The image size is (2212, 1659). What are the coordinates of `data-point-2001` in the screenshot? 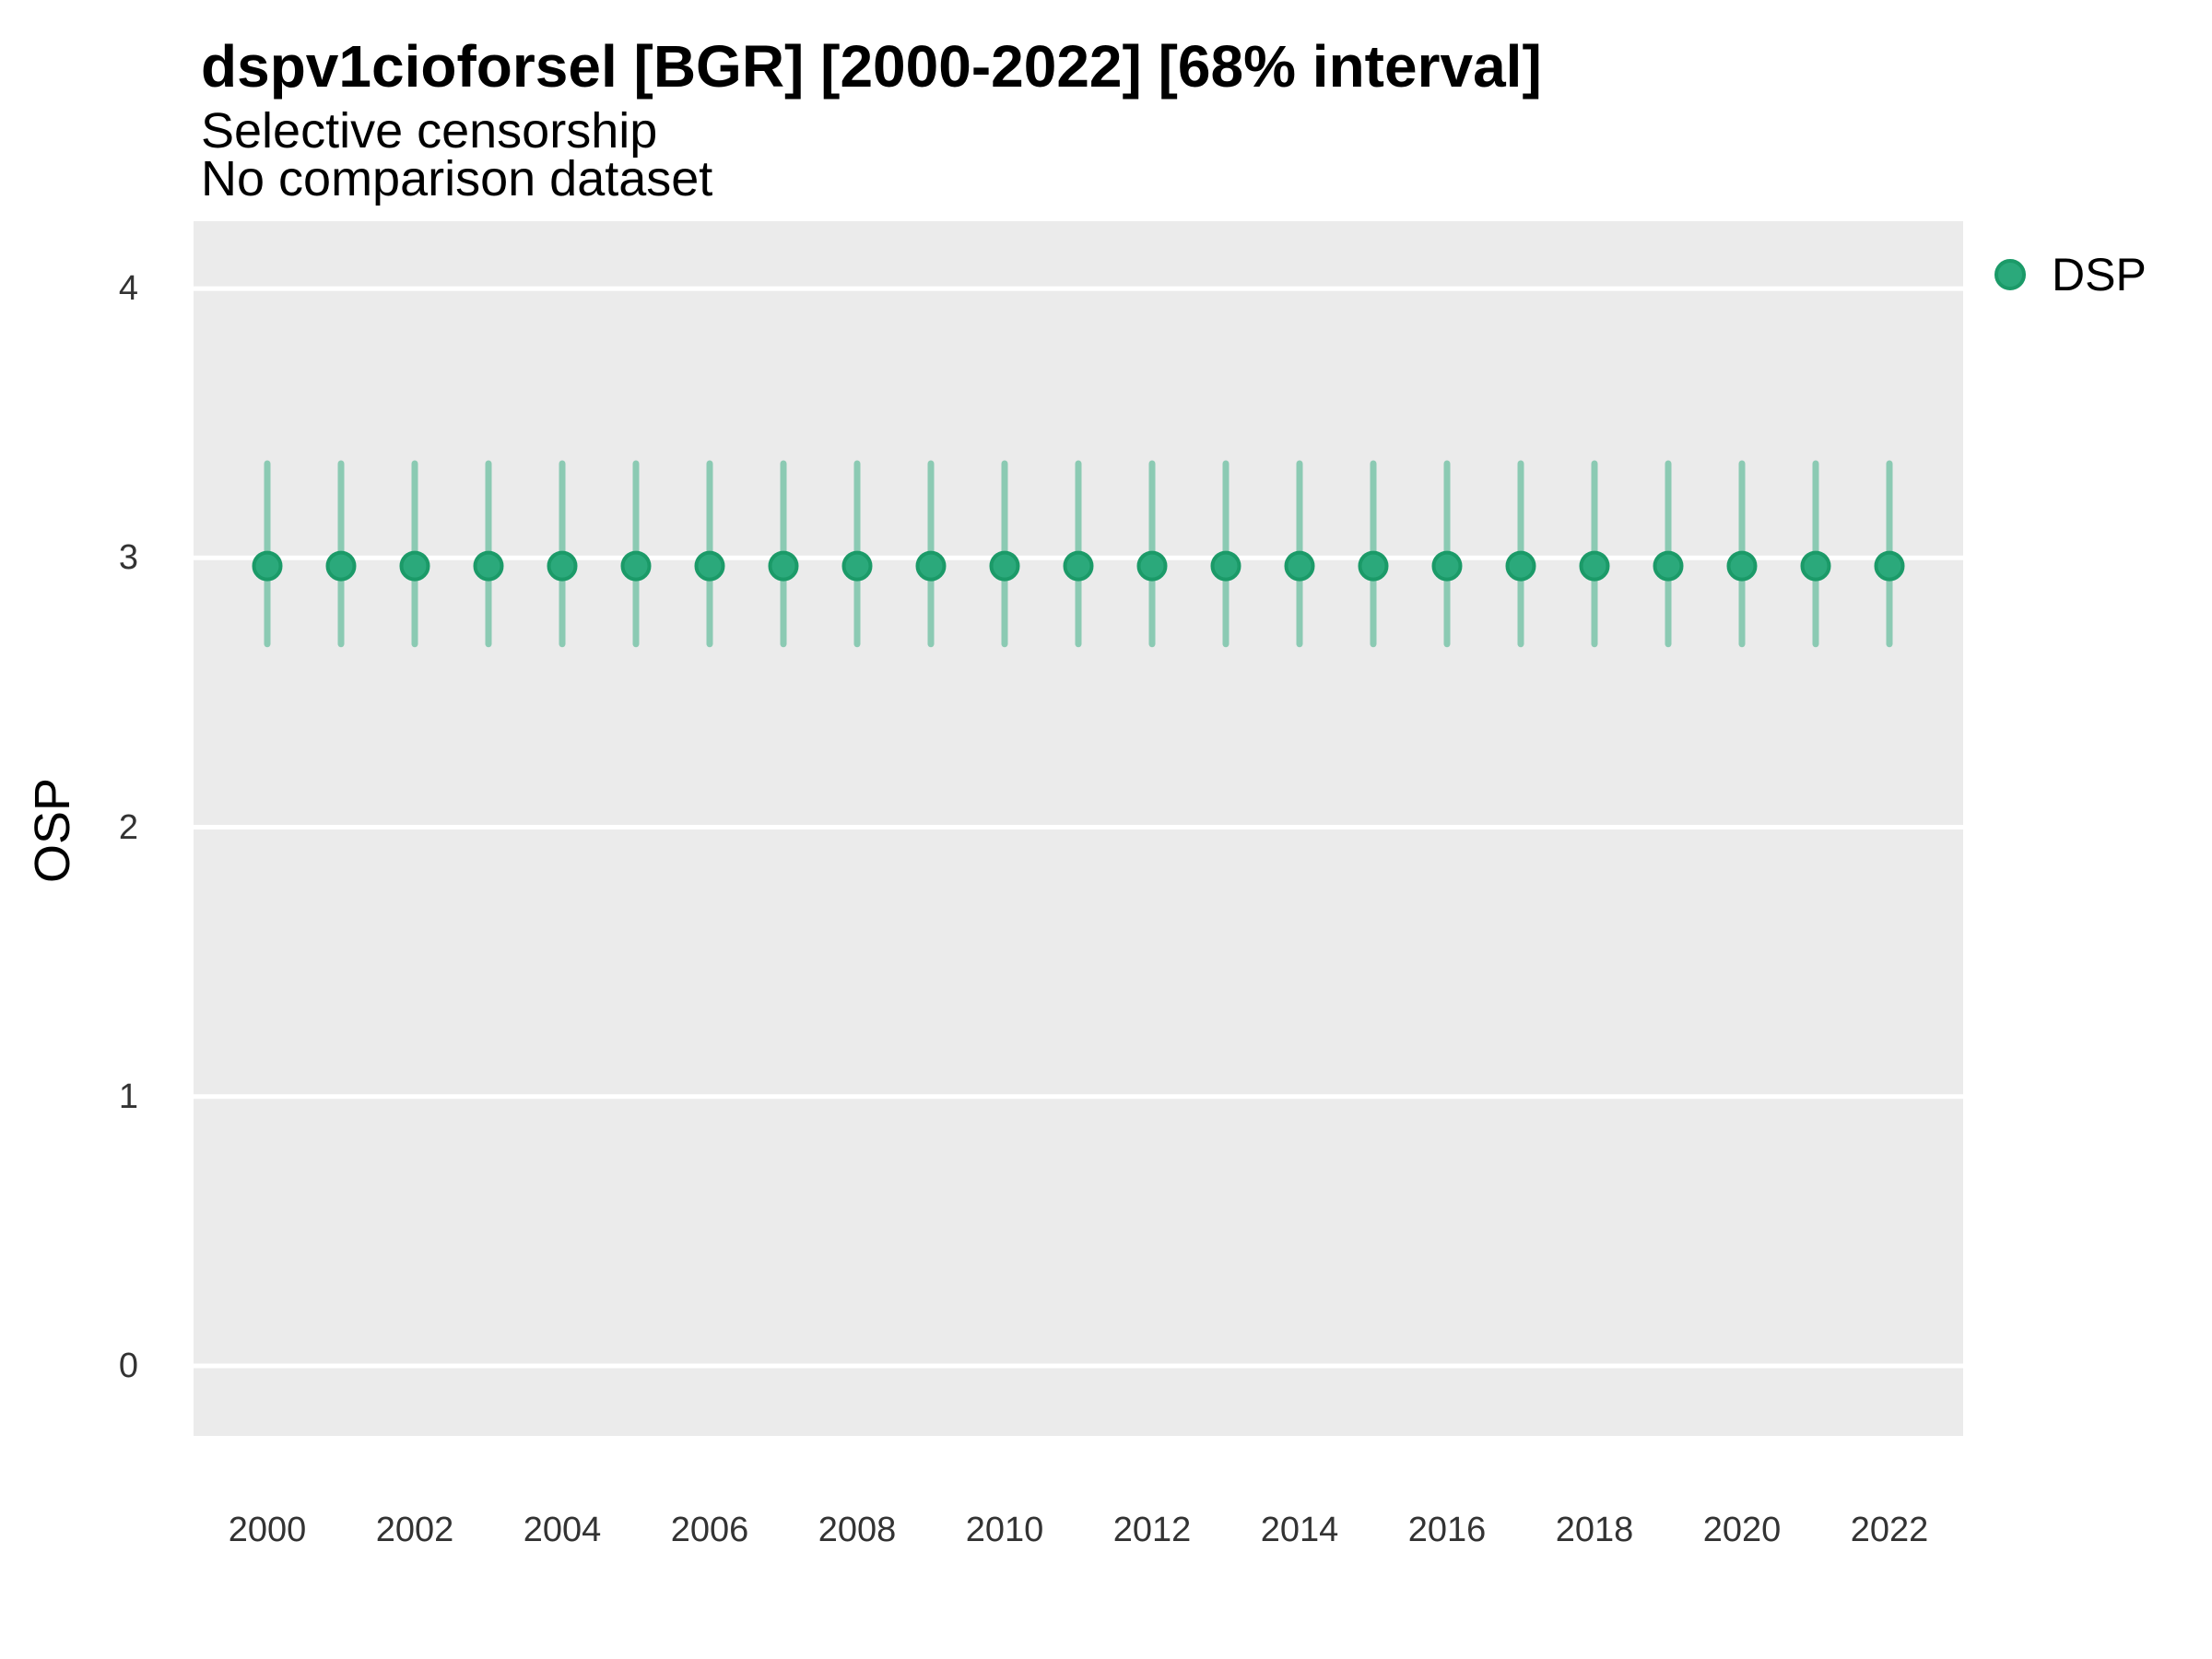 It's located at (341, 566).